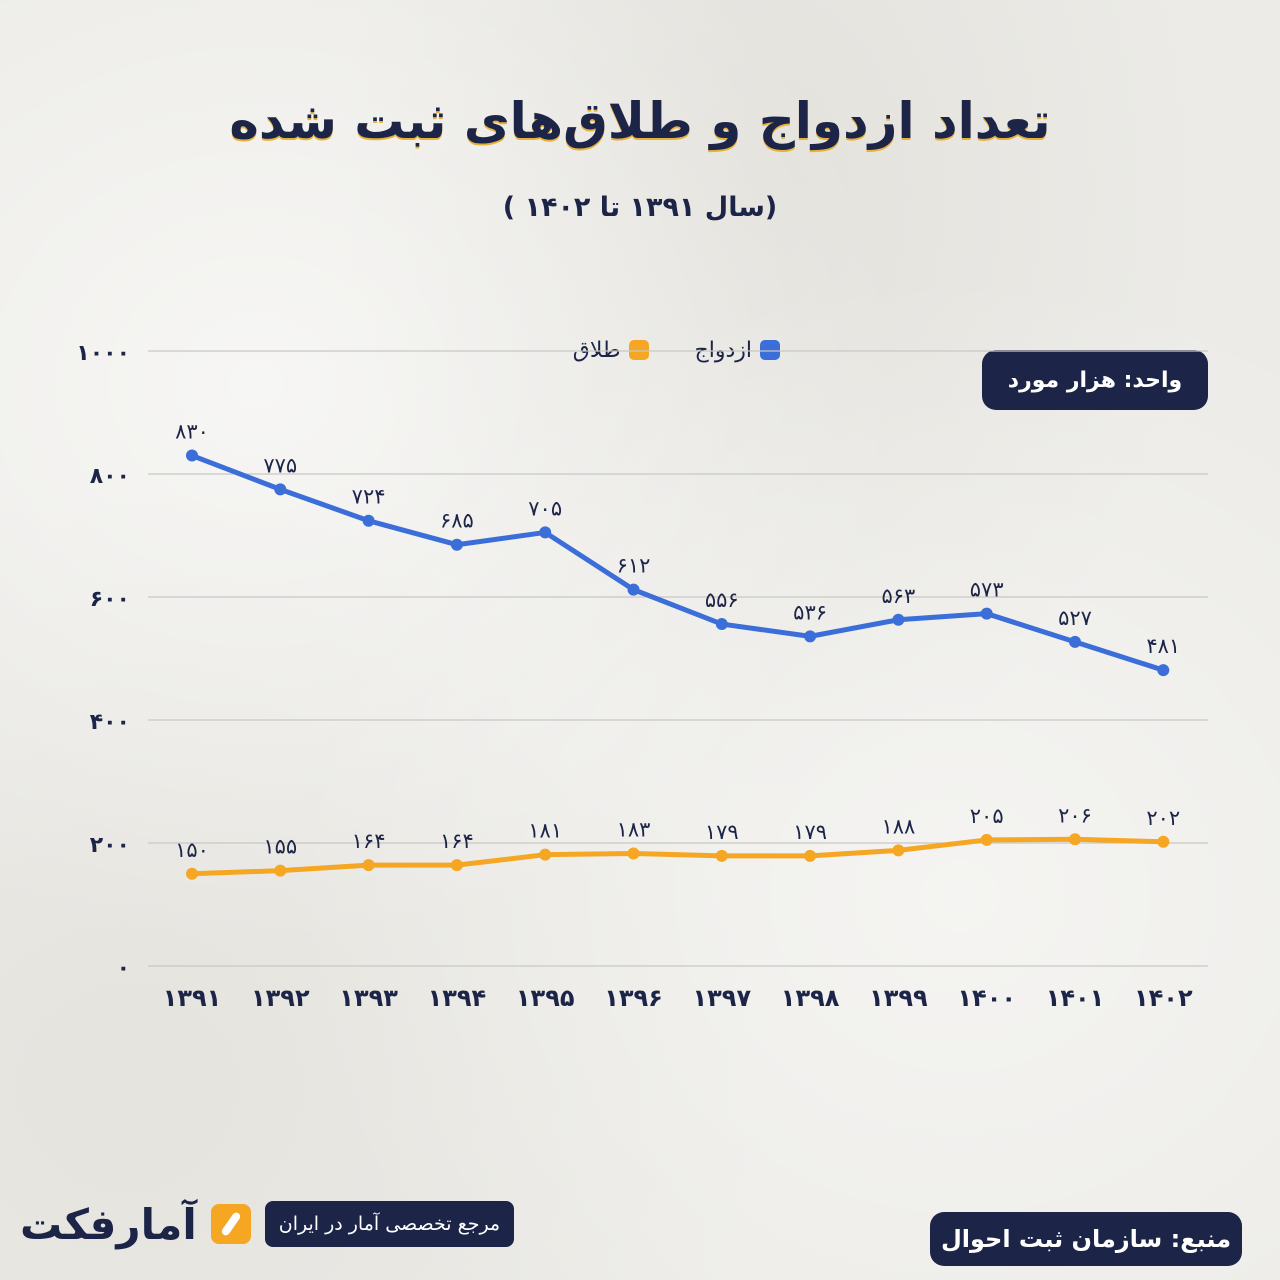 This screenshot has width=1280, height=1280. Describe the element at coordinates (123, 968) in the screenshot. I see `y-tick-label-0: ۰` at that location.